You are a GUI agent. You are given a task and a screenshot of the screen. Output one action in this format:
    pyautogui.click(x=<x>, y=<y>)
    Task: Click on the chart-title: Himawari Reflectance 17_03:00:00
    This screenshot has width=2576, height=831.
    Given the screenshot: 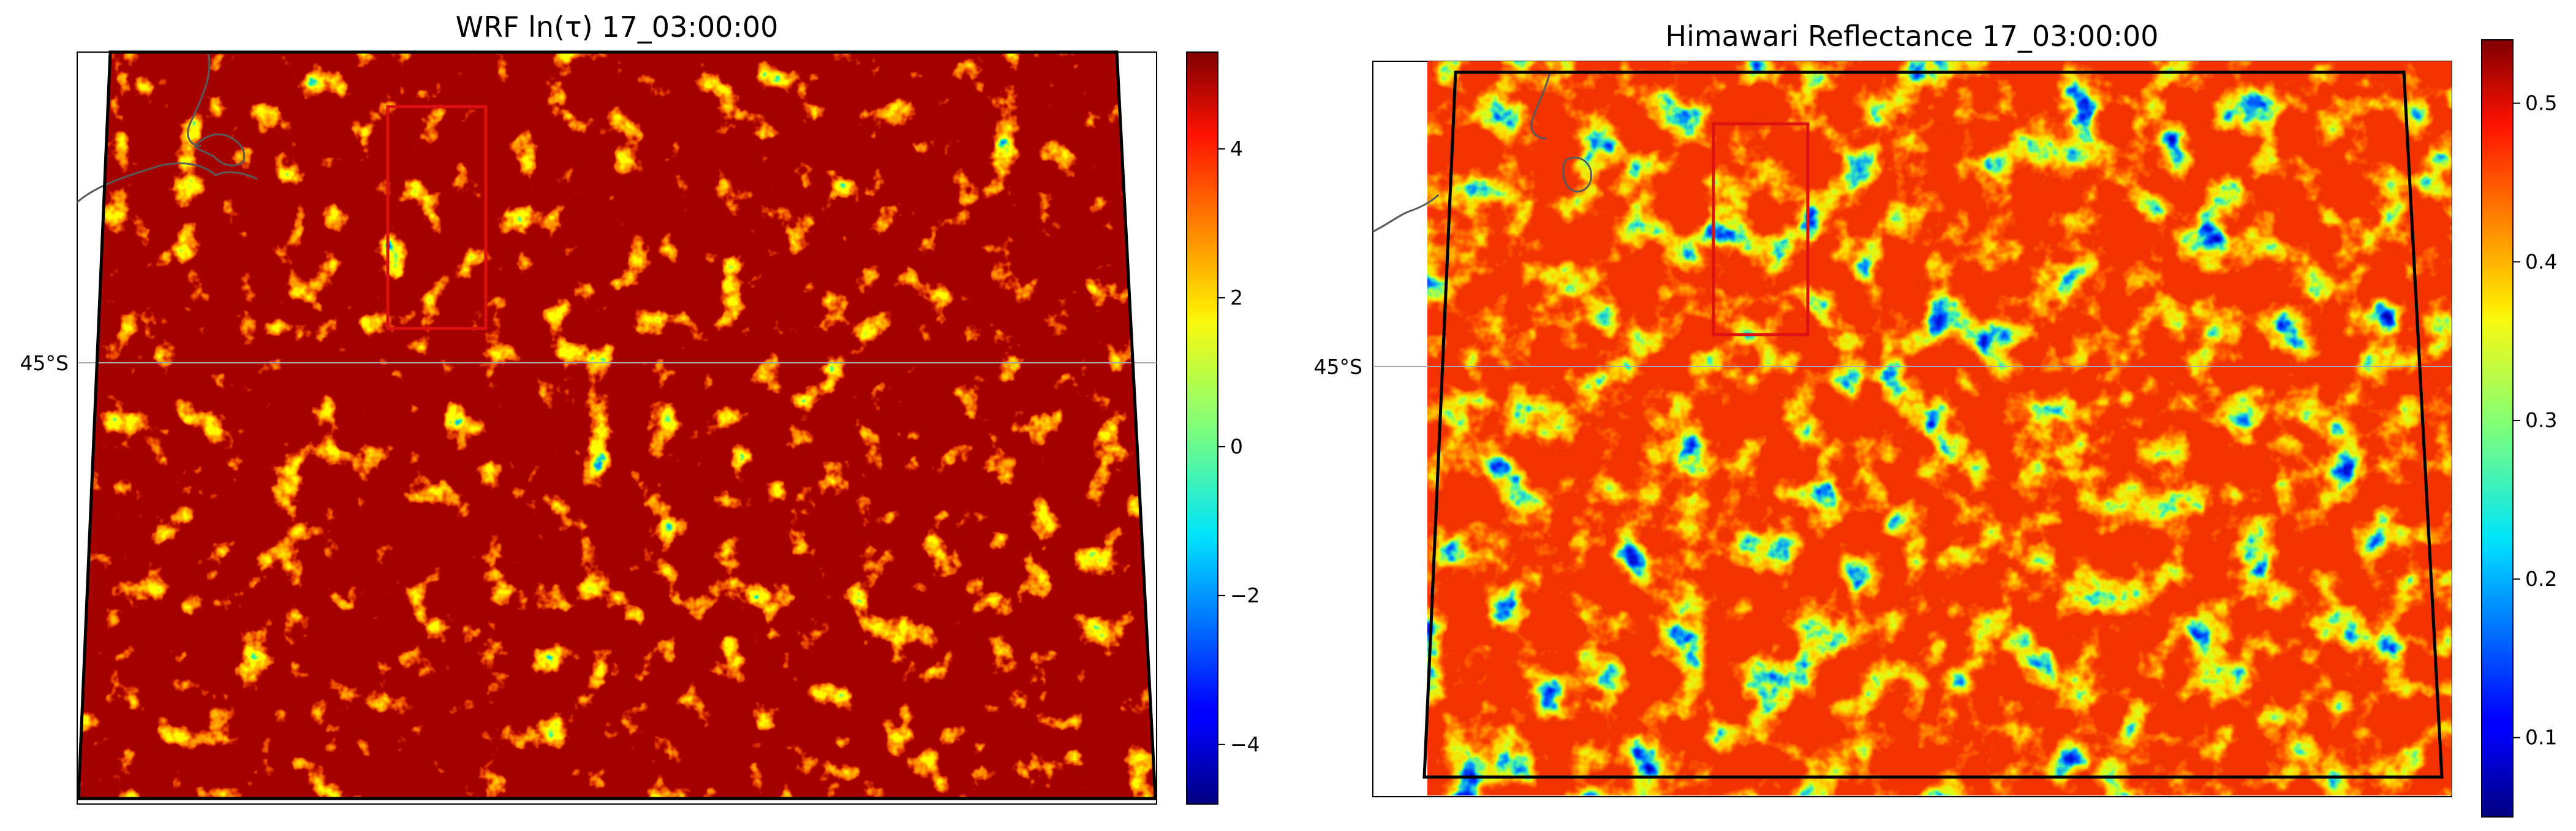 What is the action you would take?
    pyautogui.click(x=1912, y=36)
    